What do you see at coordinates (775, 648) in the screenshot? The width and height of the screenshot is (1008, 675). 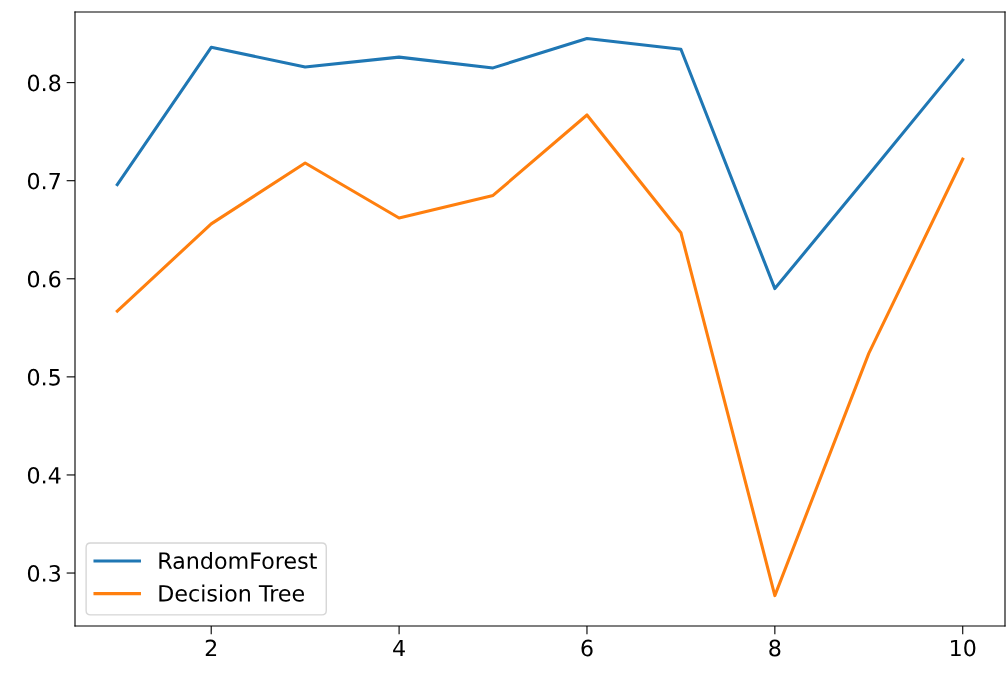 I see `x-tick-label: 8` at bounding box center [775, 648].